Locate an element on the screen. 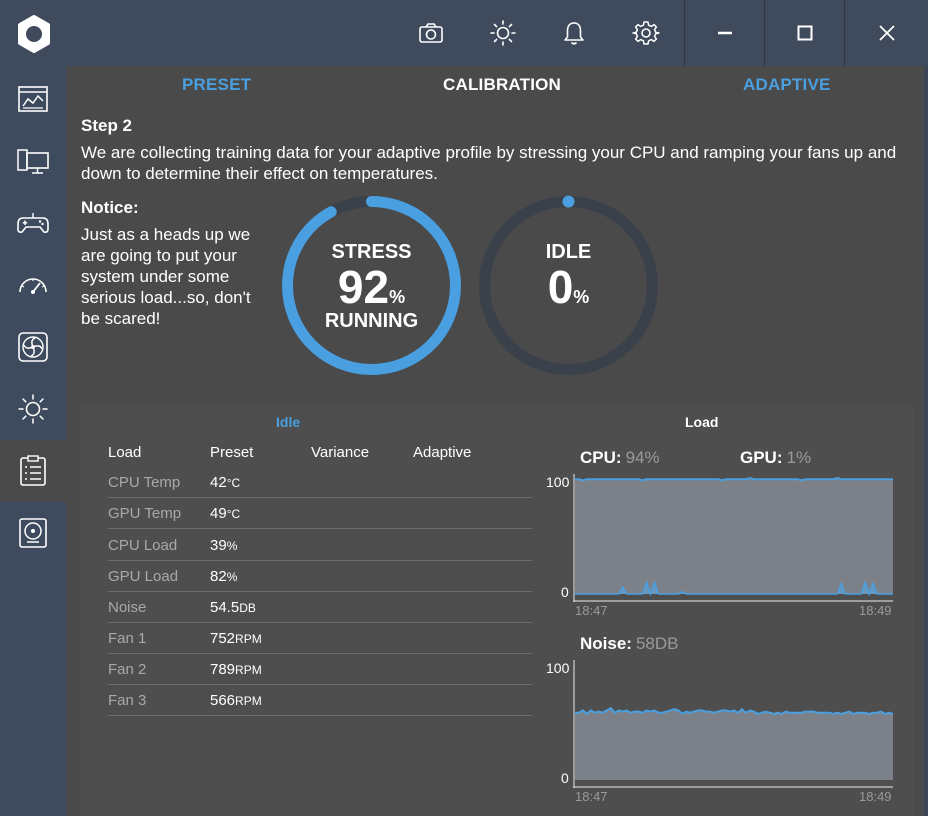 The width and height of the screenshot is (928, 816). stress-status: RUNNING is located at coordinates (371, 321).